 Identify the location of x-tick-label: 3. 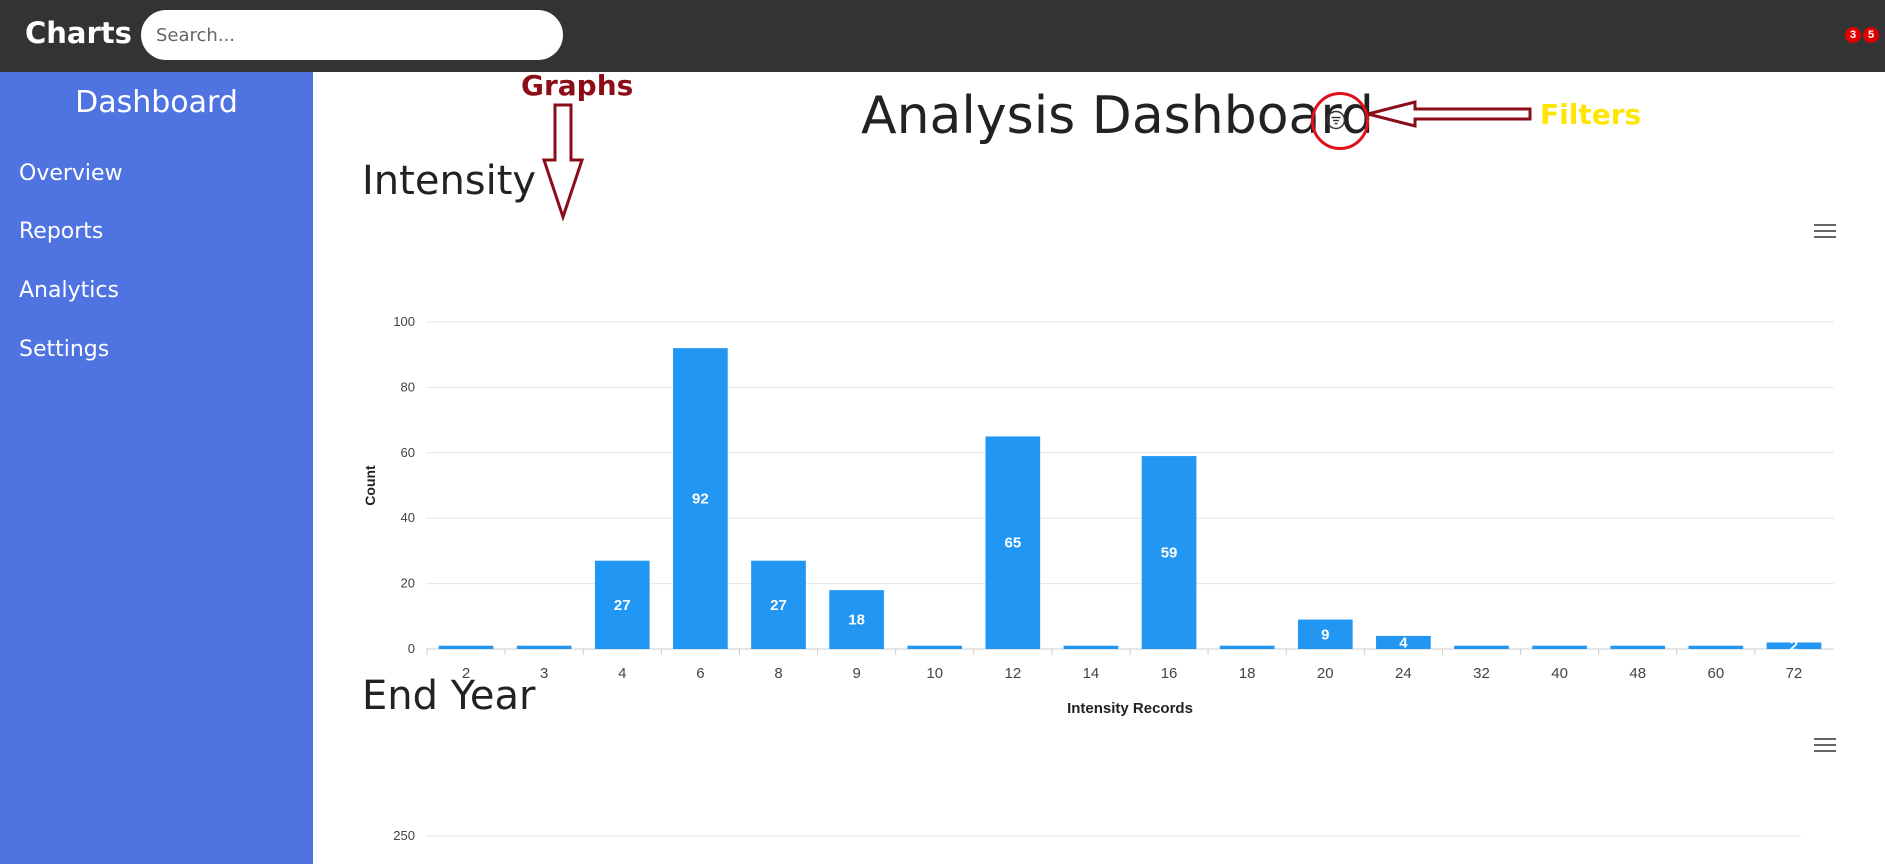
(544, 673).